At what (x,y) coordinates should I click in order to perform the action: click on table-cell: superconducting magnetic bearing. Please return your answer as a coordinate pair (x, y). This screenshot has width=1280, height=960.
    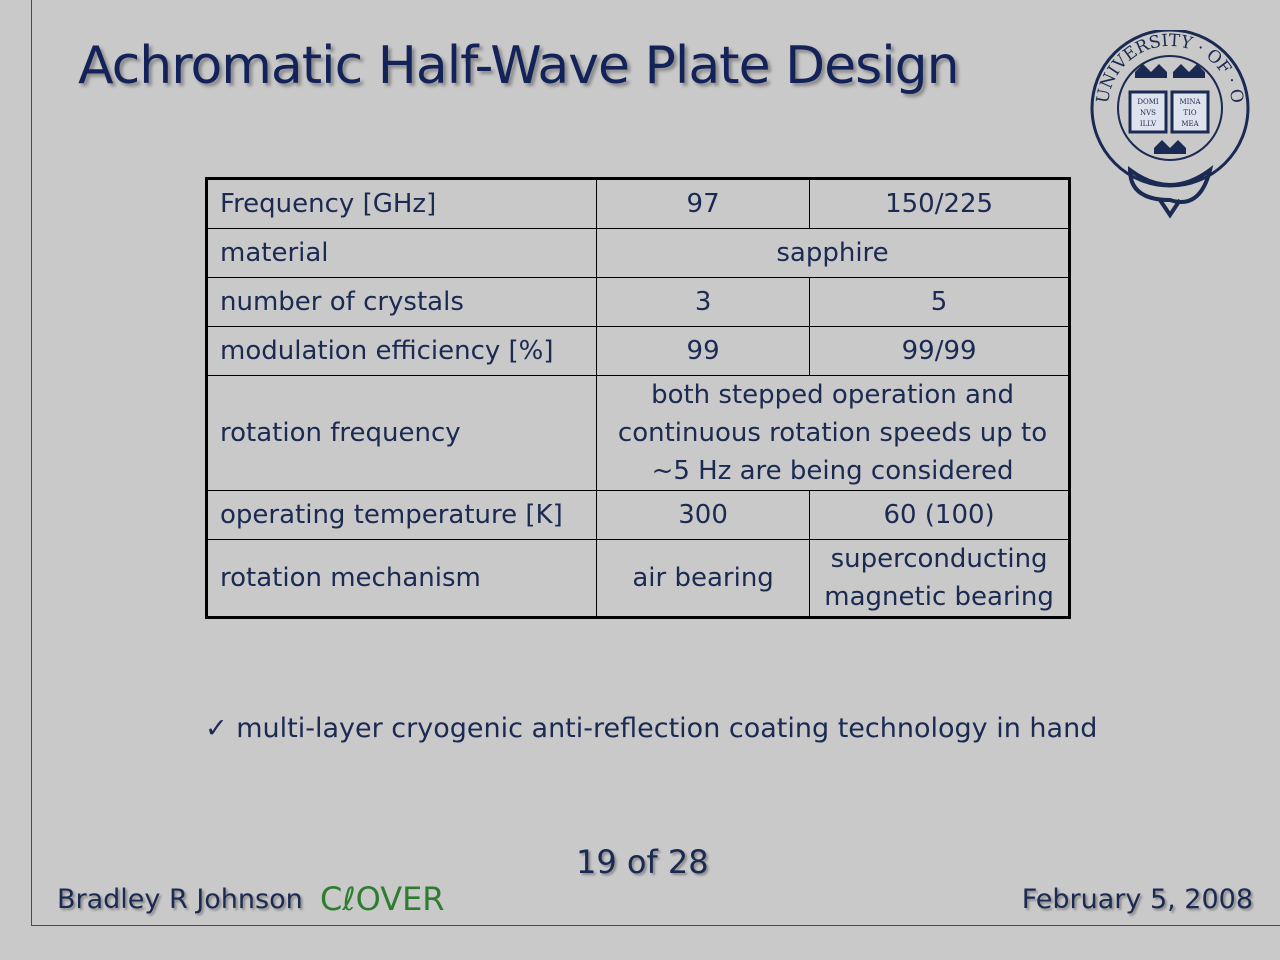
    Looking at the image, I should click on (939, 578).